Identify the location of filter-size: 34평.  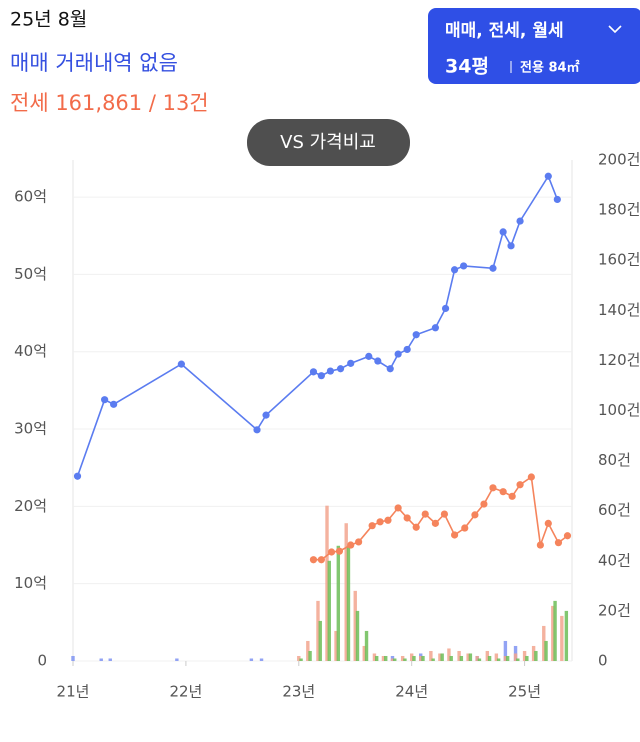
(467, 67).